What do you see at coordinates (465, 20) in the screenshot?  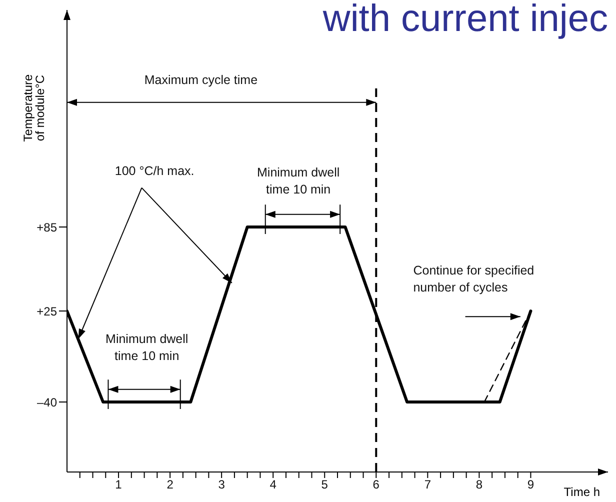 I see `chart-title: with current injec` at bounding box center [465, 20].